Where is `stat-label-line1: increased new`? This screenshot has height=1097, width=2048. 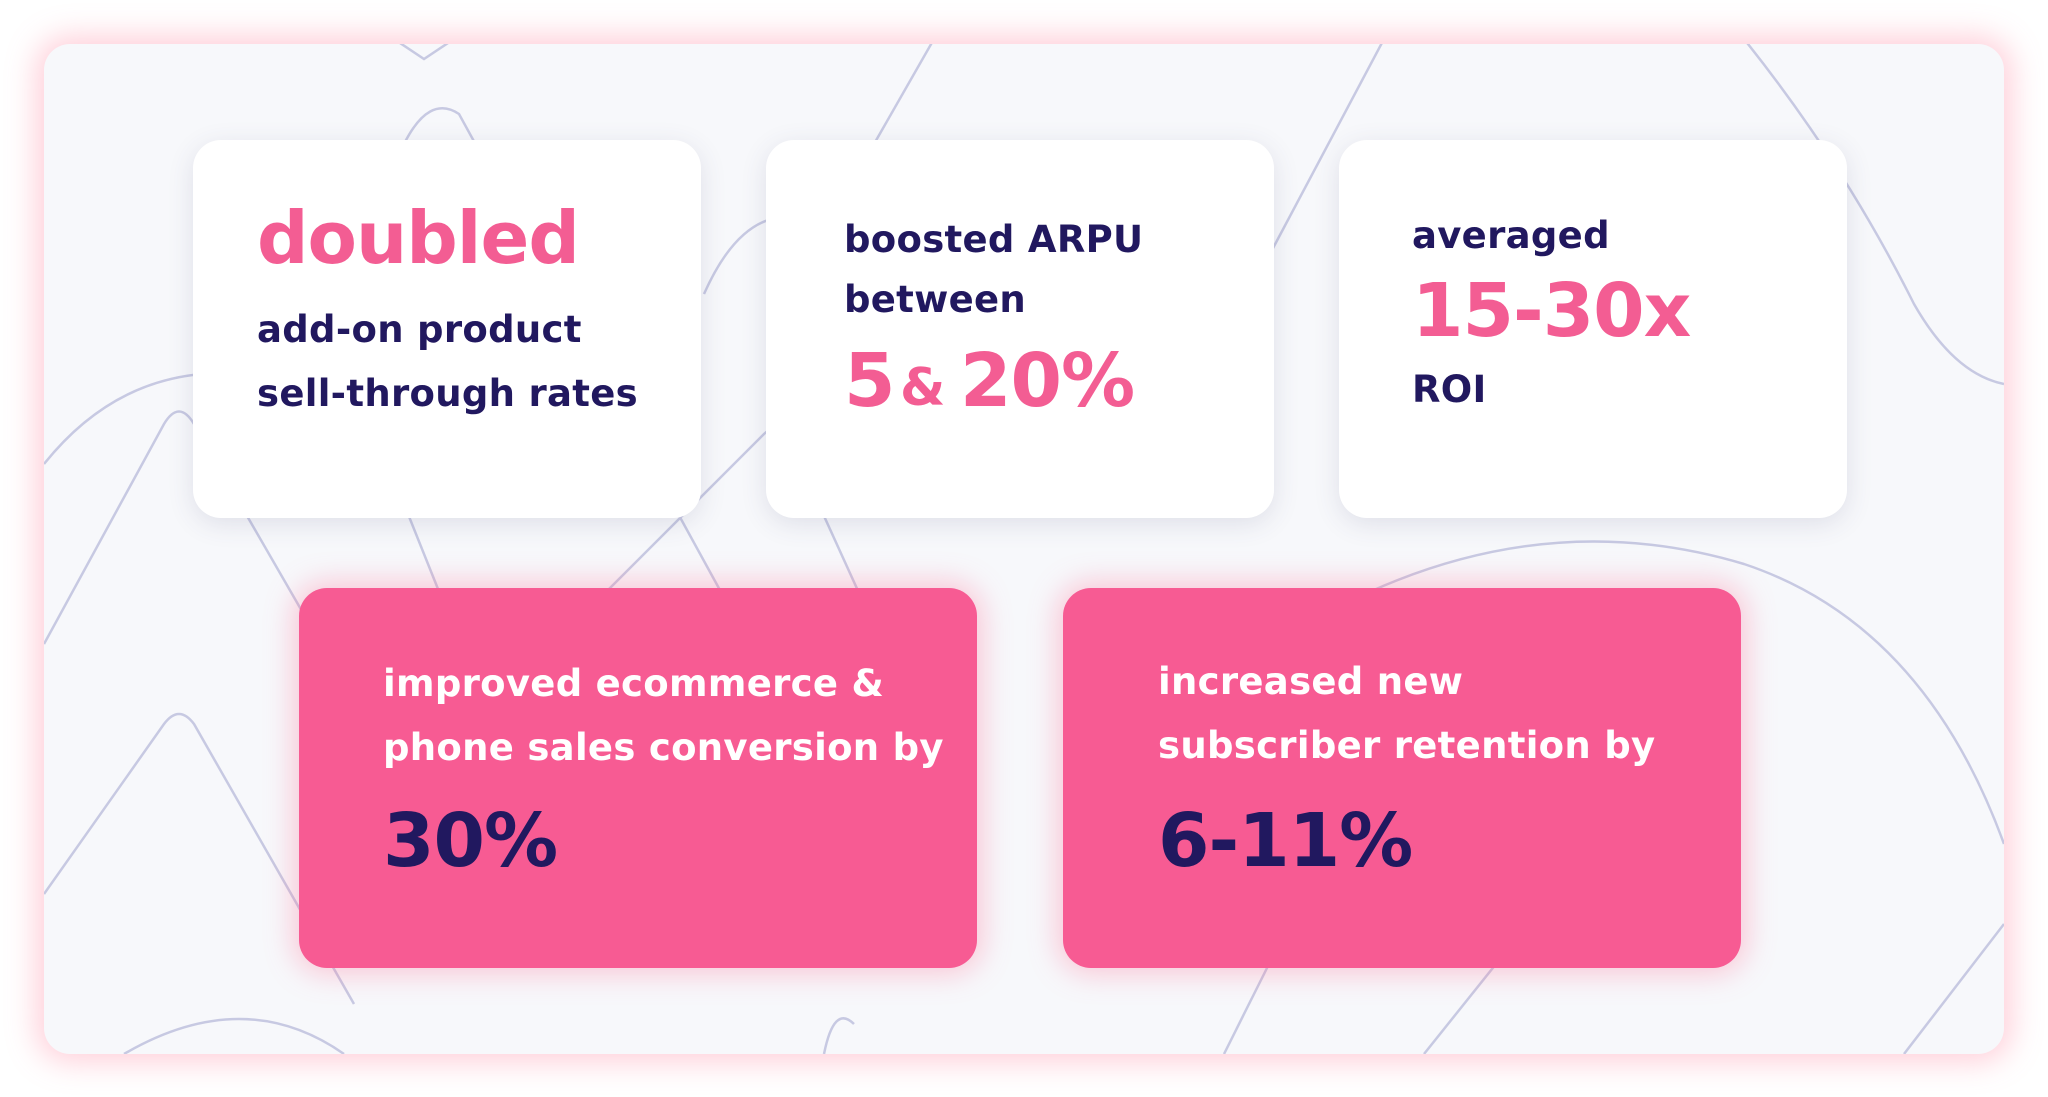
stat-label-line1: increased new is located at coordinates (1311, 681).